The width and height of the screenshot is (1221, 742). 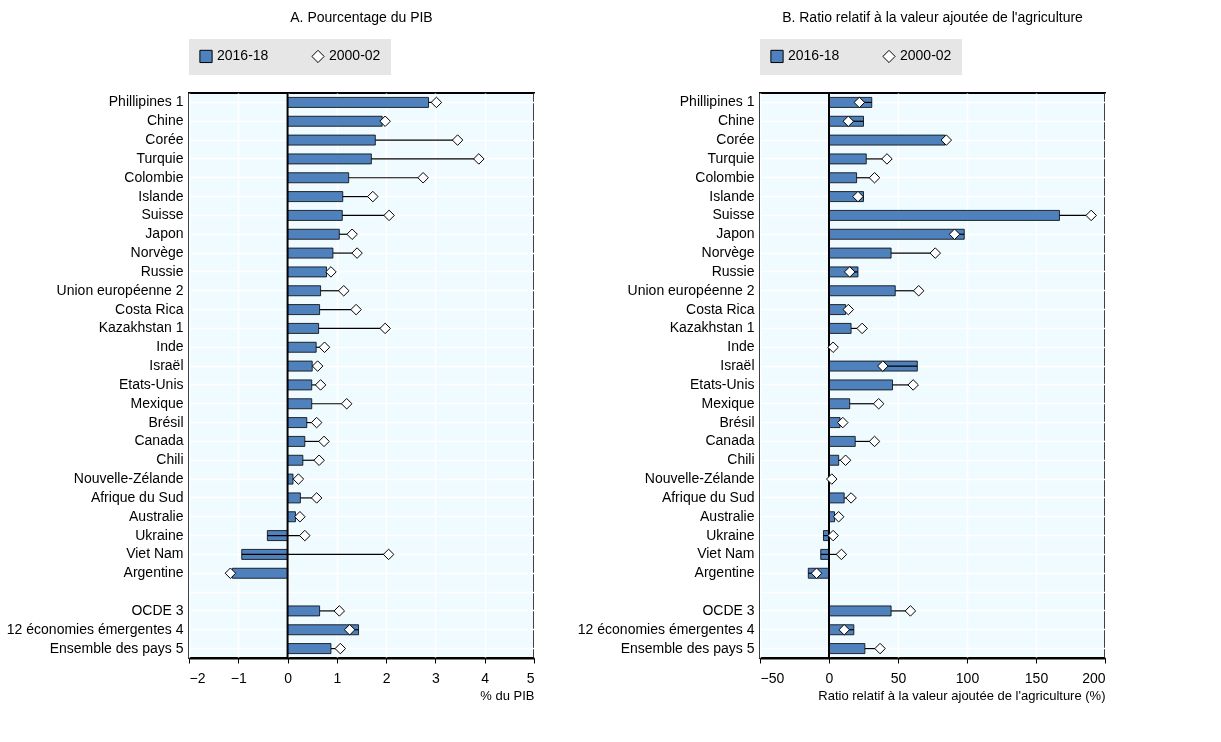 I want to click on x-tick-label: 1, so click(x=337, y=677).